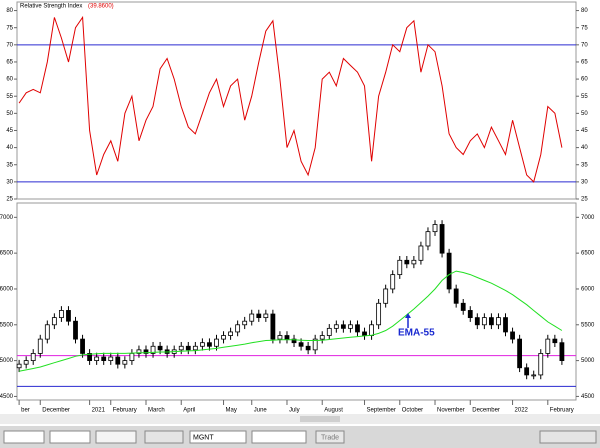  What do you see at coordinates (381, 411) in the screenshot?
I see `x-tick-label: September` at bounding box center [381, 411].